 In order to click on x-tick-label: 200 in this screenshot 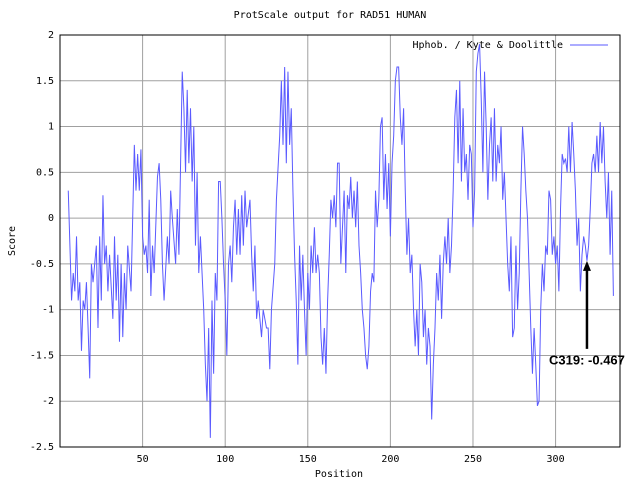, I will do `click(390, 459)`.